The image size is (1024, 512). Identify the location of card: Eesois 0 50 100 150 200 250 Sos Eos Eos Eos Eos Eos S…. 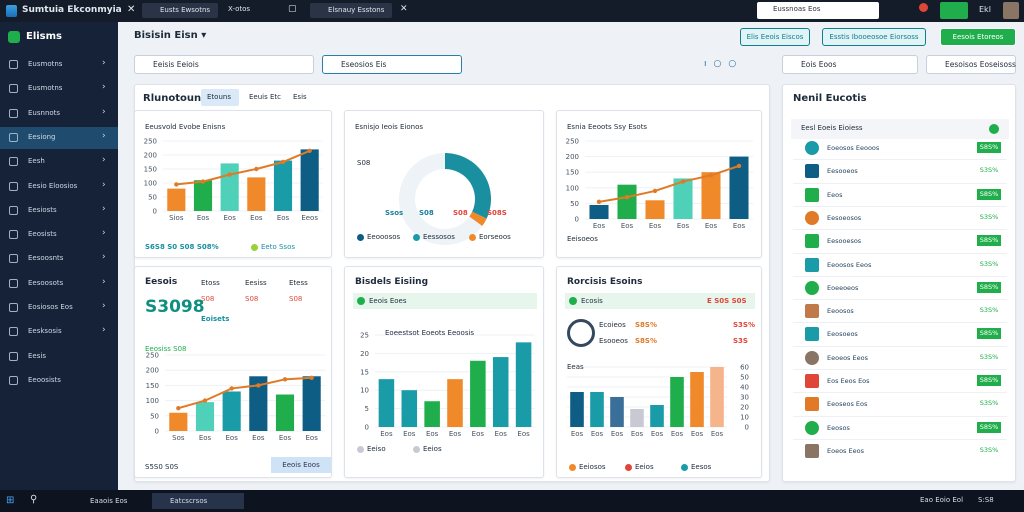
(233, 372).